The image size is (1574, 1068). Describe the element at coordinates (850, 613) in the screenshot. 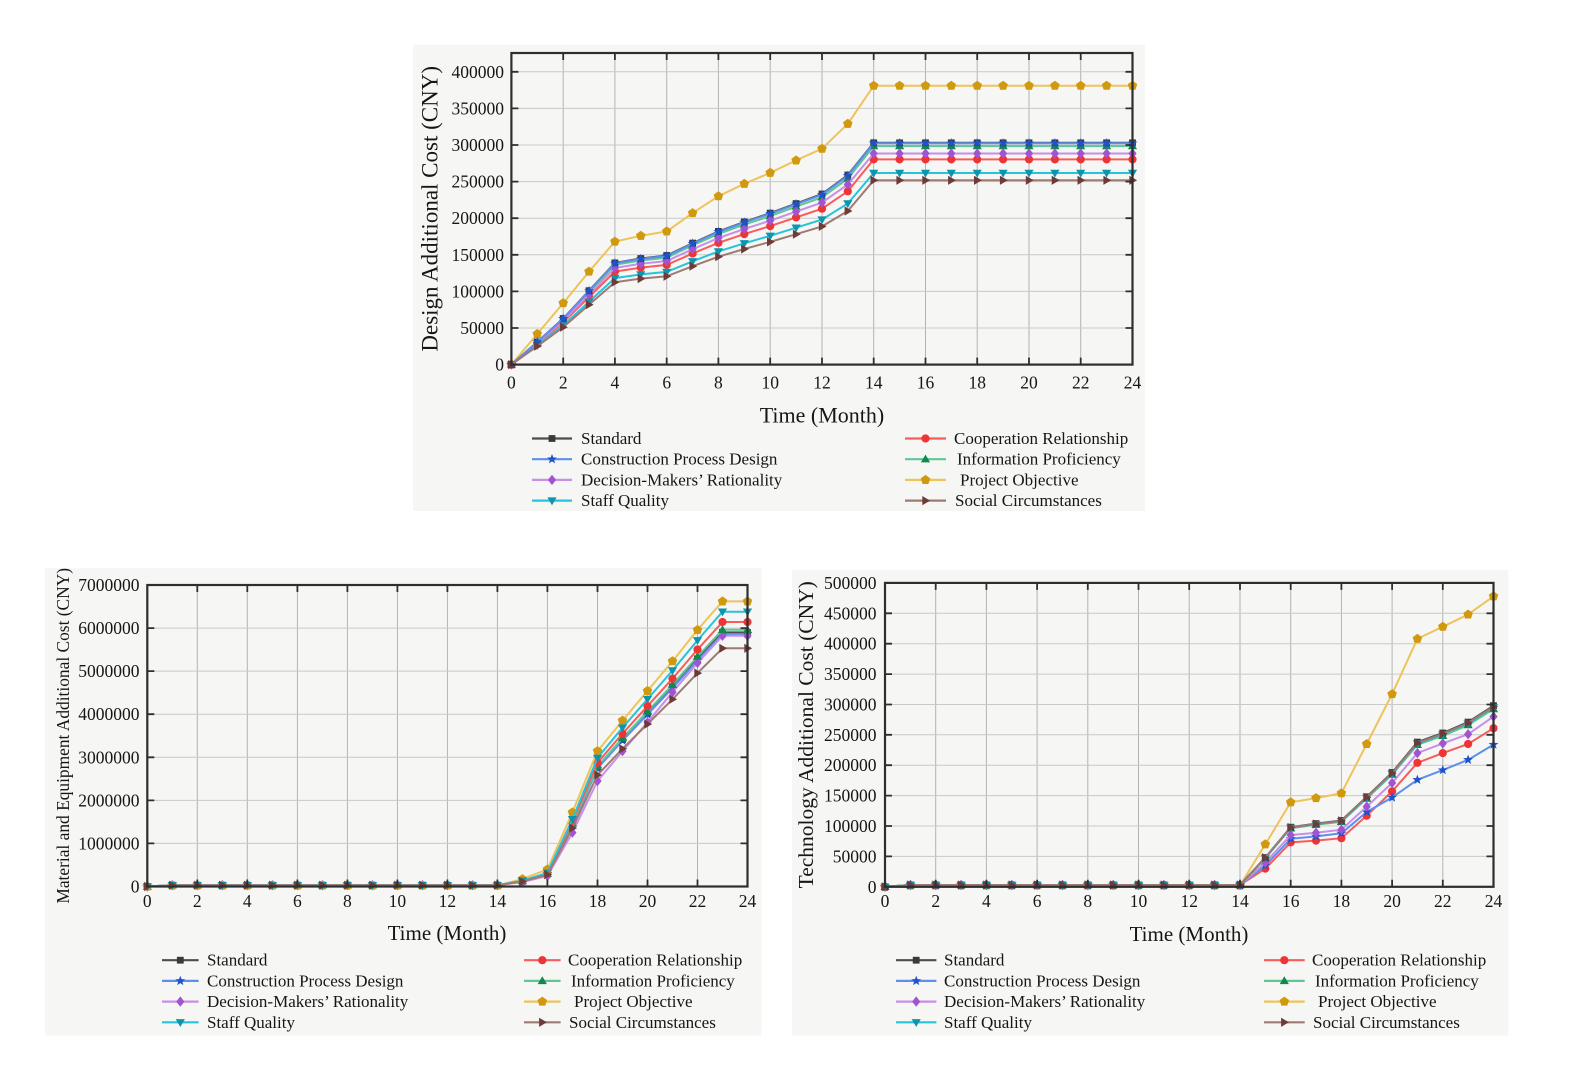

I see `svg-text: 450000` at that location.